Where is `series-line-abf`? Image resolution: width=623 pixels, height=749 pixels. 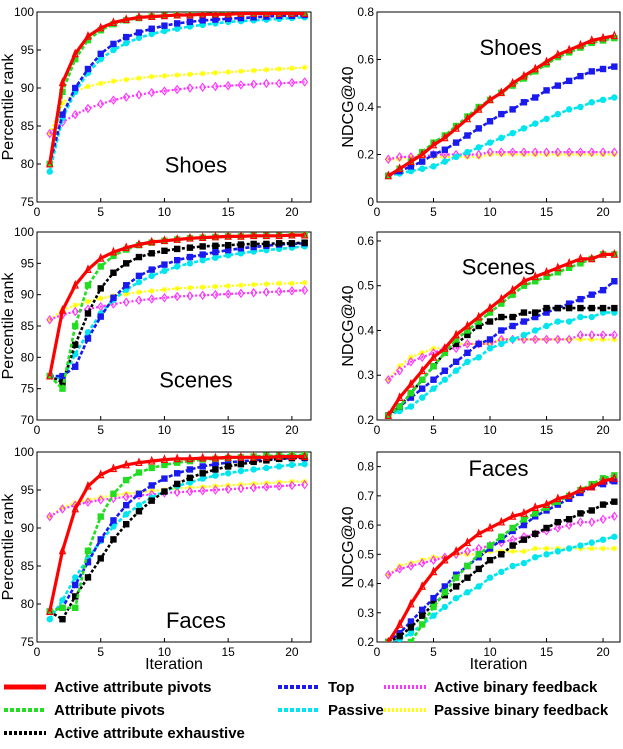 series-line-abf is located at coordinates (501, 156).